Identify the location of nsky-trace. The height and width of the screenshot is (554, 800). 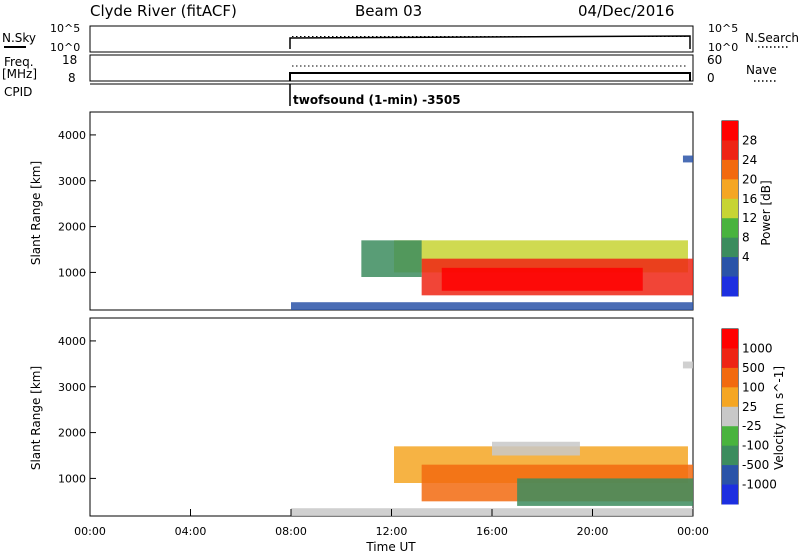
(490, 42).